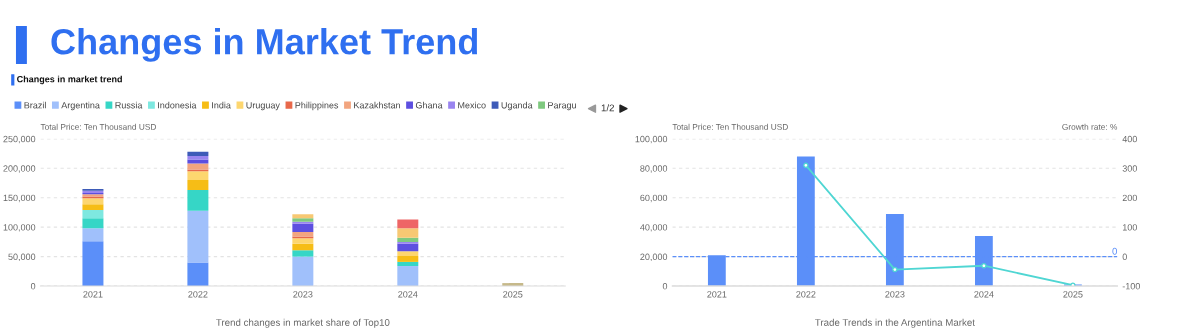  What do you see at coordinates (654, 257) in the screenshot?
I see `y-tick-label: 20,000` at bounding box center [654, 257].